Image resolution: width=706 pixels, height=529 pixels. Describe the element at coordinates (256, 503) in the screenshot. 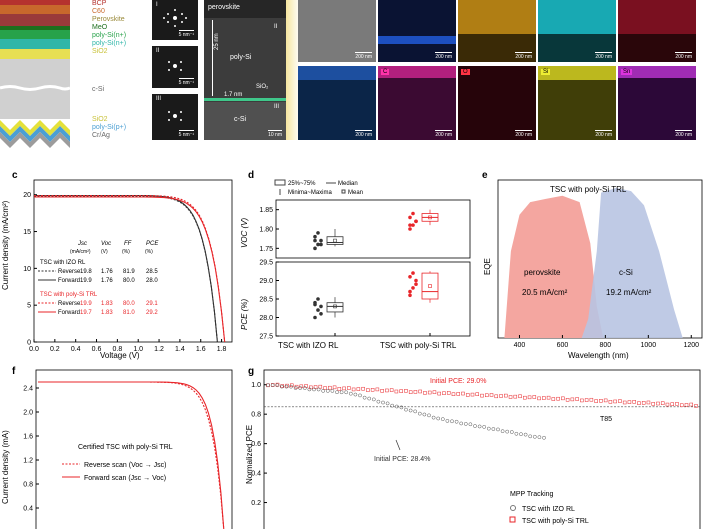

I see `y-tick-label: 0.2` at that location.